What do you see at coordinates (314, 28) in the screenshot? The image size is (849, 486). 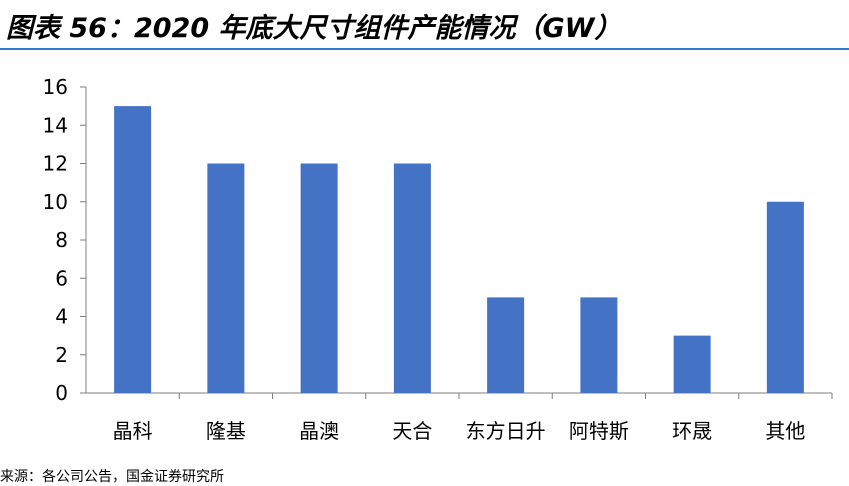 I see `page-title: 图表 56：2020 年底大尺寸组件产能情况（GW）` at bounding box center [314, 28].